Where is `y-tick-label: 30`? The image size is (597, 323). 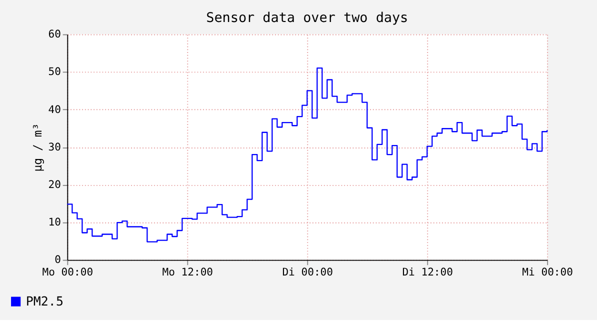
y-tick-label: 30 is located at coordinates (54, 147).